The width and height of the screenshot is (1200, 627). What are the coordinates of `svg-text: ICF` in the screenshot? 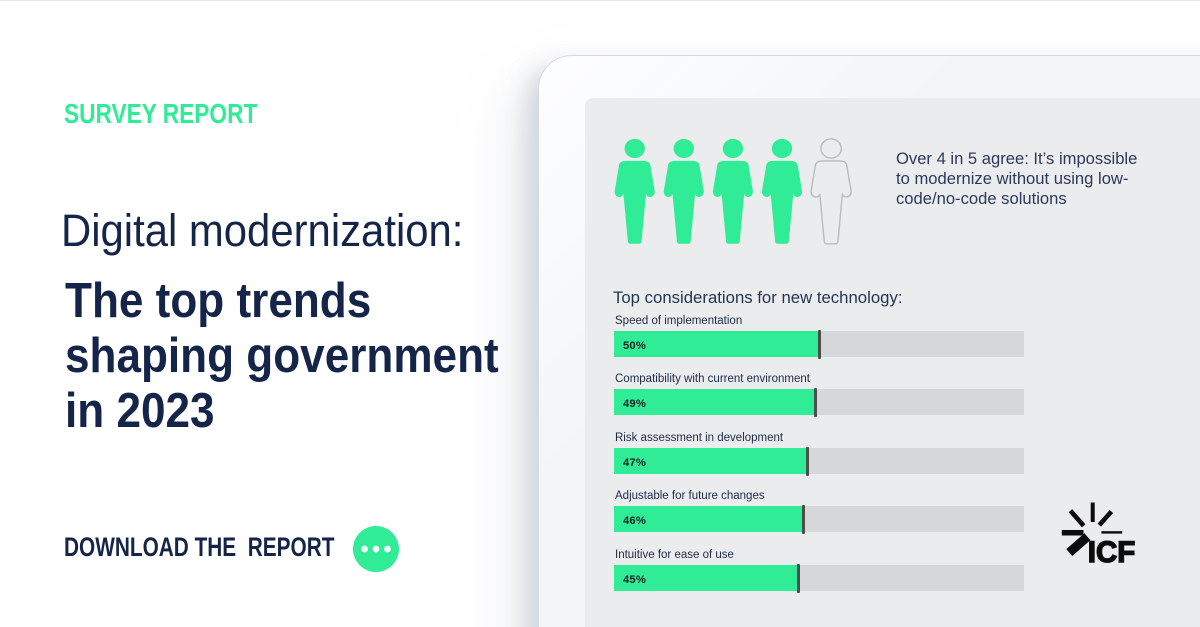 It's located at (1112, 552).